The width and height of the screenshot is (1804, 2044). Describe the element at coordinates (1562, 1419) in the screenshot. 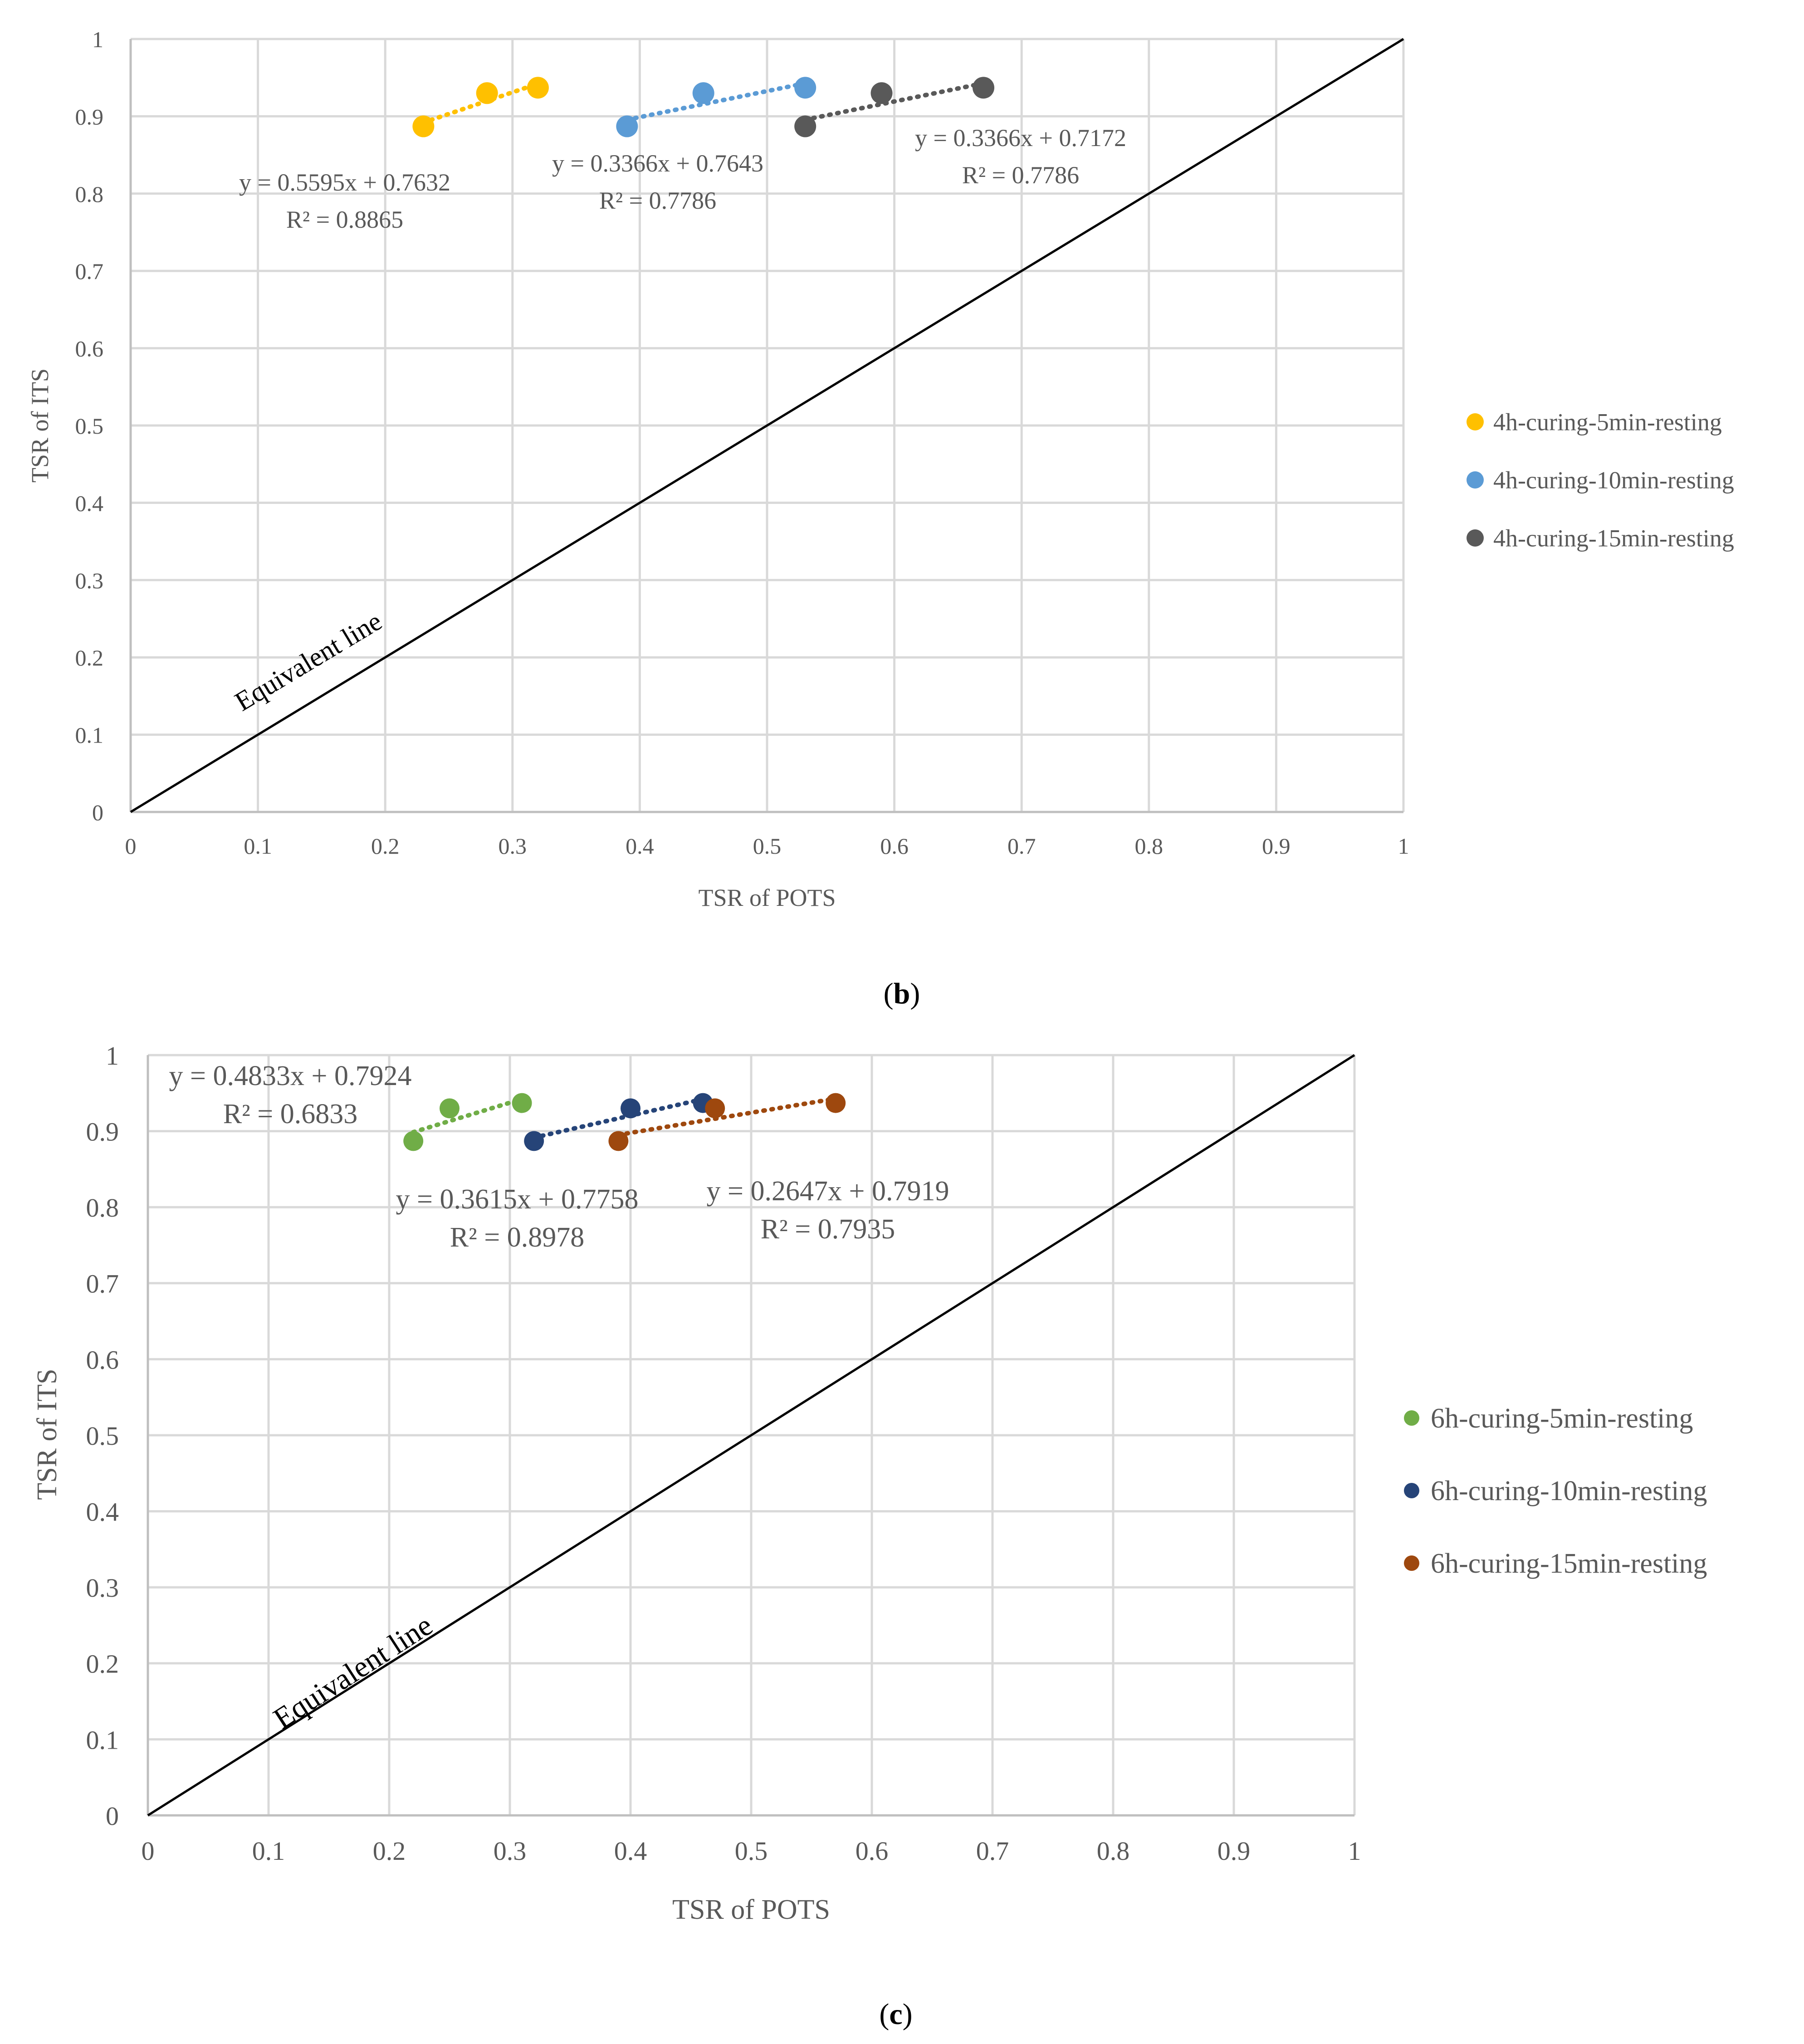

I see `legend-label: 6h-curing-5min-resting` at that location.